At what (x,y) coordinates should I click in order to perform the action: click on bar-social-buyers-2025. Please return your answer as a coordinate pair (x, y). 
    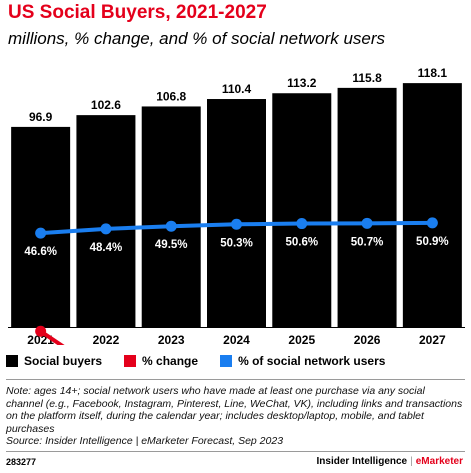
    Looking at the image, I should click on (302, 210).